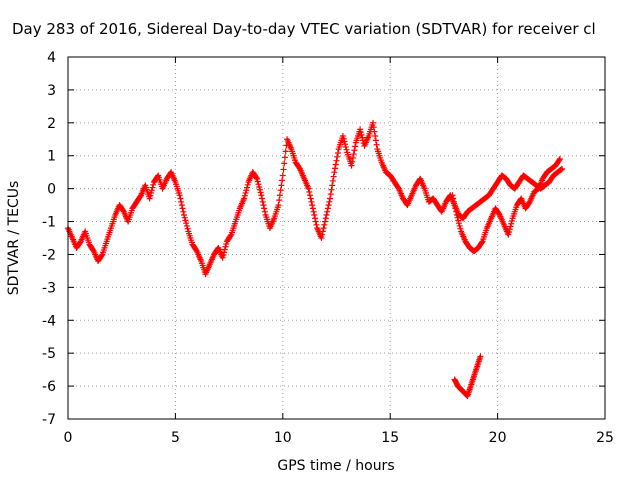  I want to click on y-tick-label: 2, so click(51, 124).